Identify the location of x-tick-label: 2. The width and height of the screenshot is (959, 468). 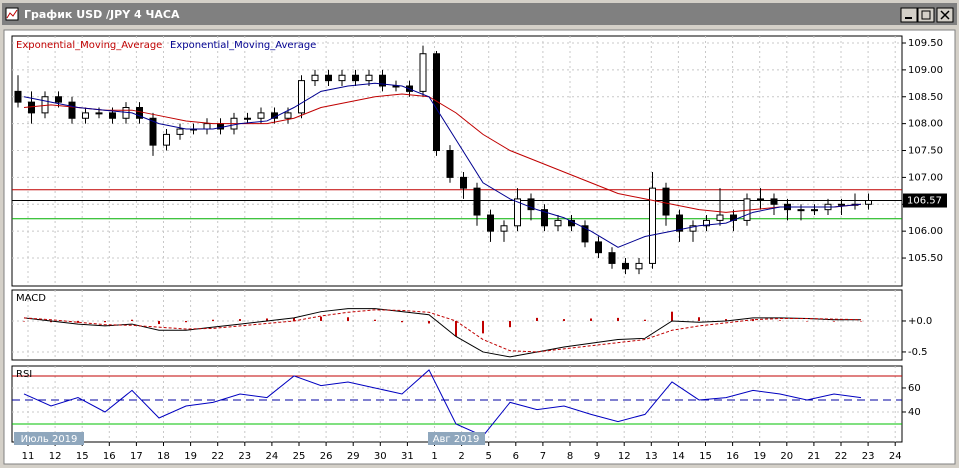
(461, 456).